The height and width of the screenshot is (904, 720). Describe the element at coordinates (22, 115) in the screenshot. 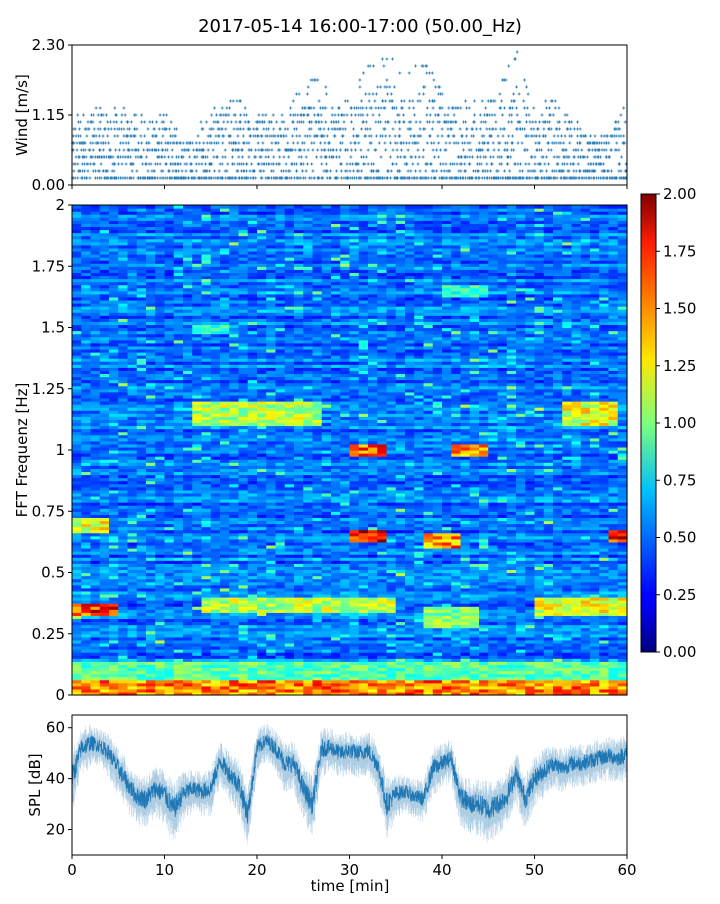

I see `wind-ylabel: Wind [m/s]` at that location.